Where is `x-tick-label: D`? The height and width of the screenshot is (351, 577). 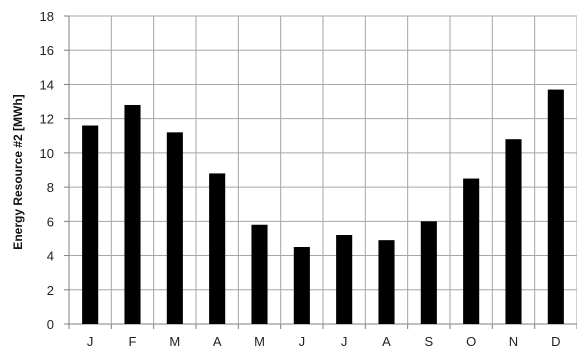 x-tick-label: D is located at coordinates (555, 341).